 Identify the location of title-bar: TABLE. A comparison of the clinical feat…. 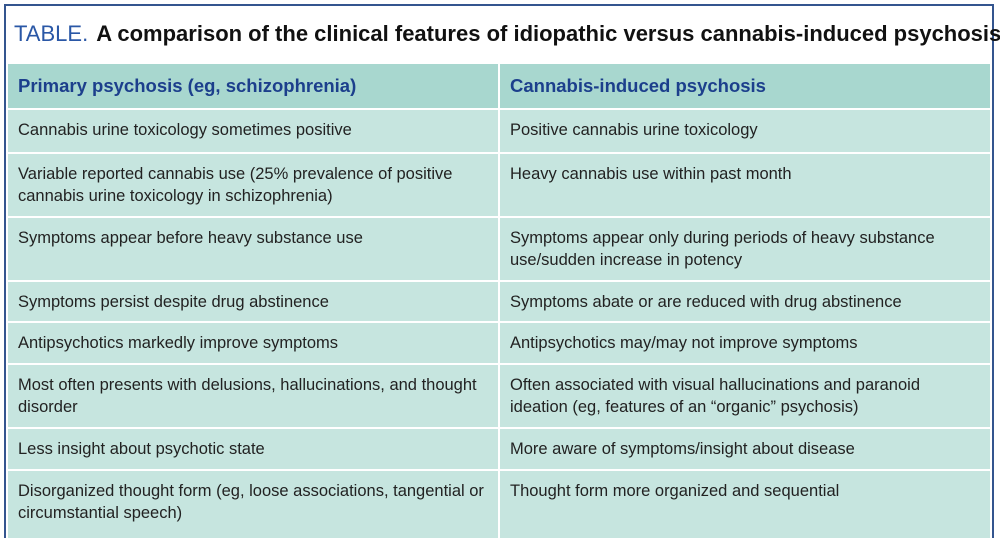
(503, 34).